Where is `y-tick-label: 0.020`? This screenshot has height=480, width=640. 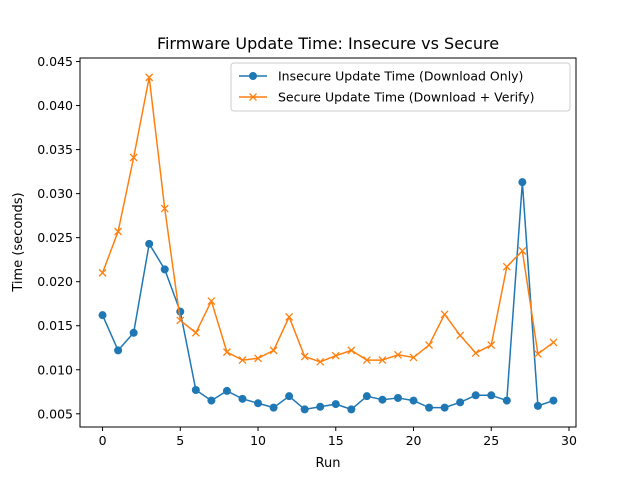
y-tick-label: 0.020 is located at coordinates (55, 281).